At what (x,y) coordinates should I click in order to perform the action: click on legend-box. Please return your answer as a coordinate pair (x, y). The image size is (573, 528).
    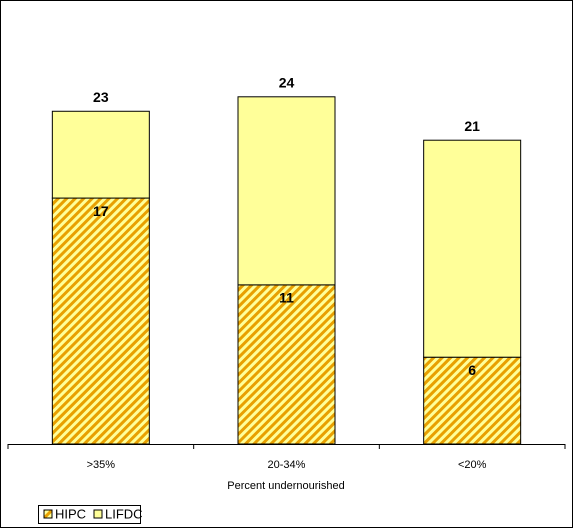
    Looking at the image, I should click on (89, 514).